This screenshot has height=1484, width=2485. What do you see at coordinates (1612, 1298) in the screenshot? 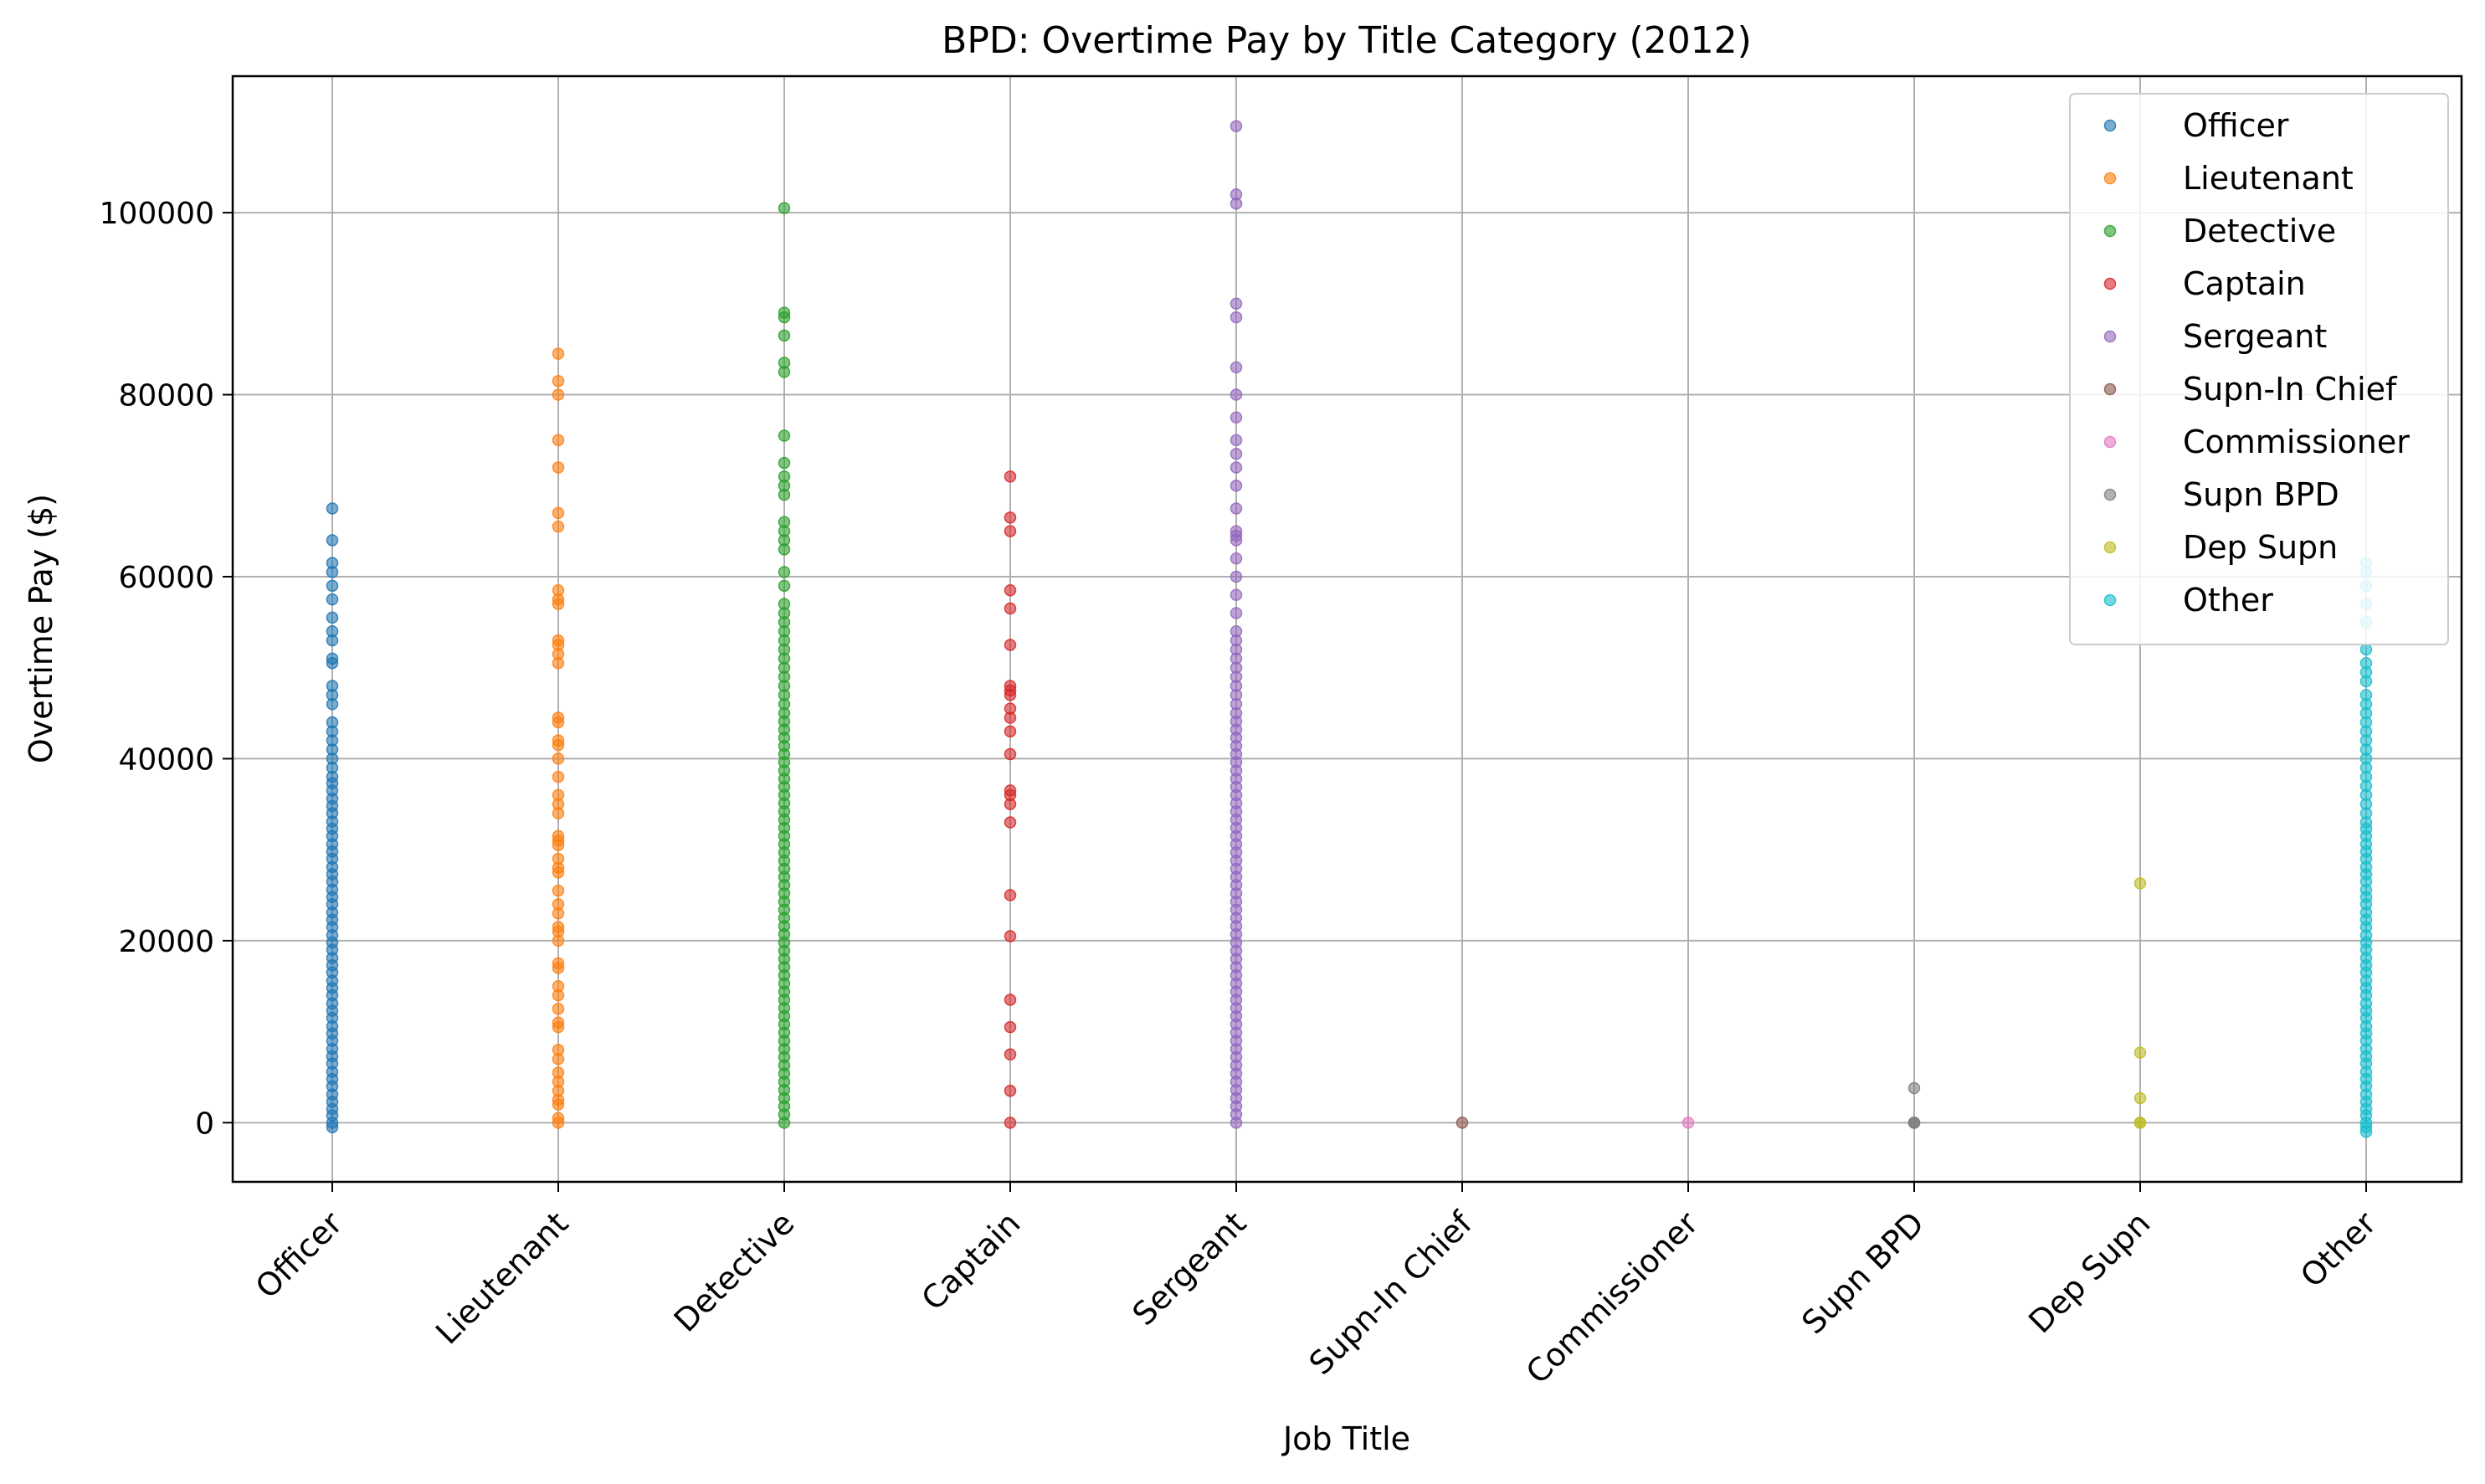
I see `x-tick-label: Commissioner` at bounding box center [1612, 1298].